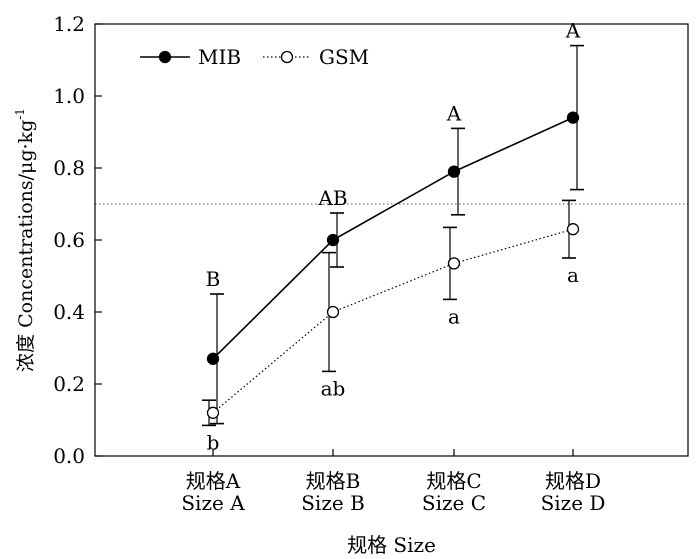 This screenshot has width=700, height=559. Describe the element at coordinates (344, 57) in the screenshot. I see `legend-gsm-label: GSM` at that location.